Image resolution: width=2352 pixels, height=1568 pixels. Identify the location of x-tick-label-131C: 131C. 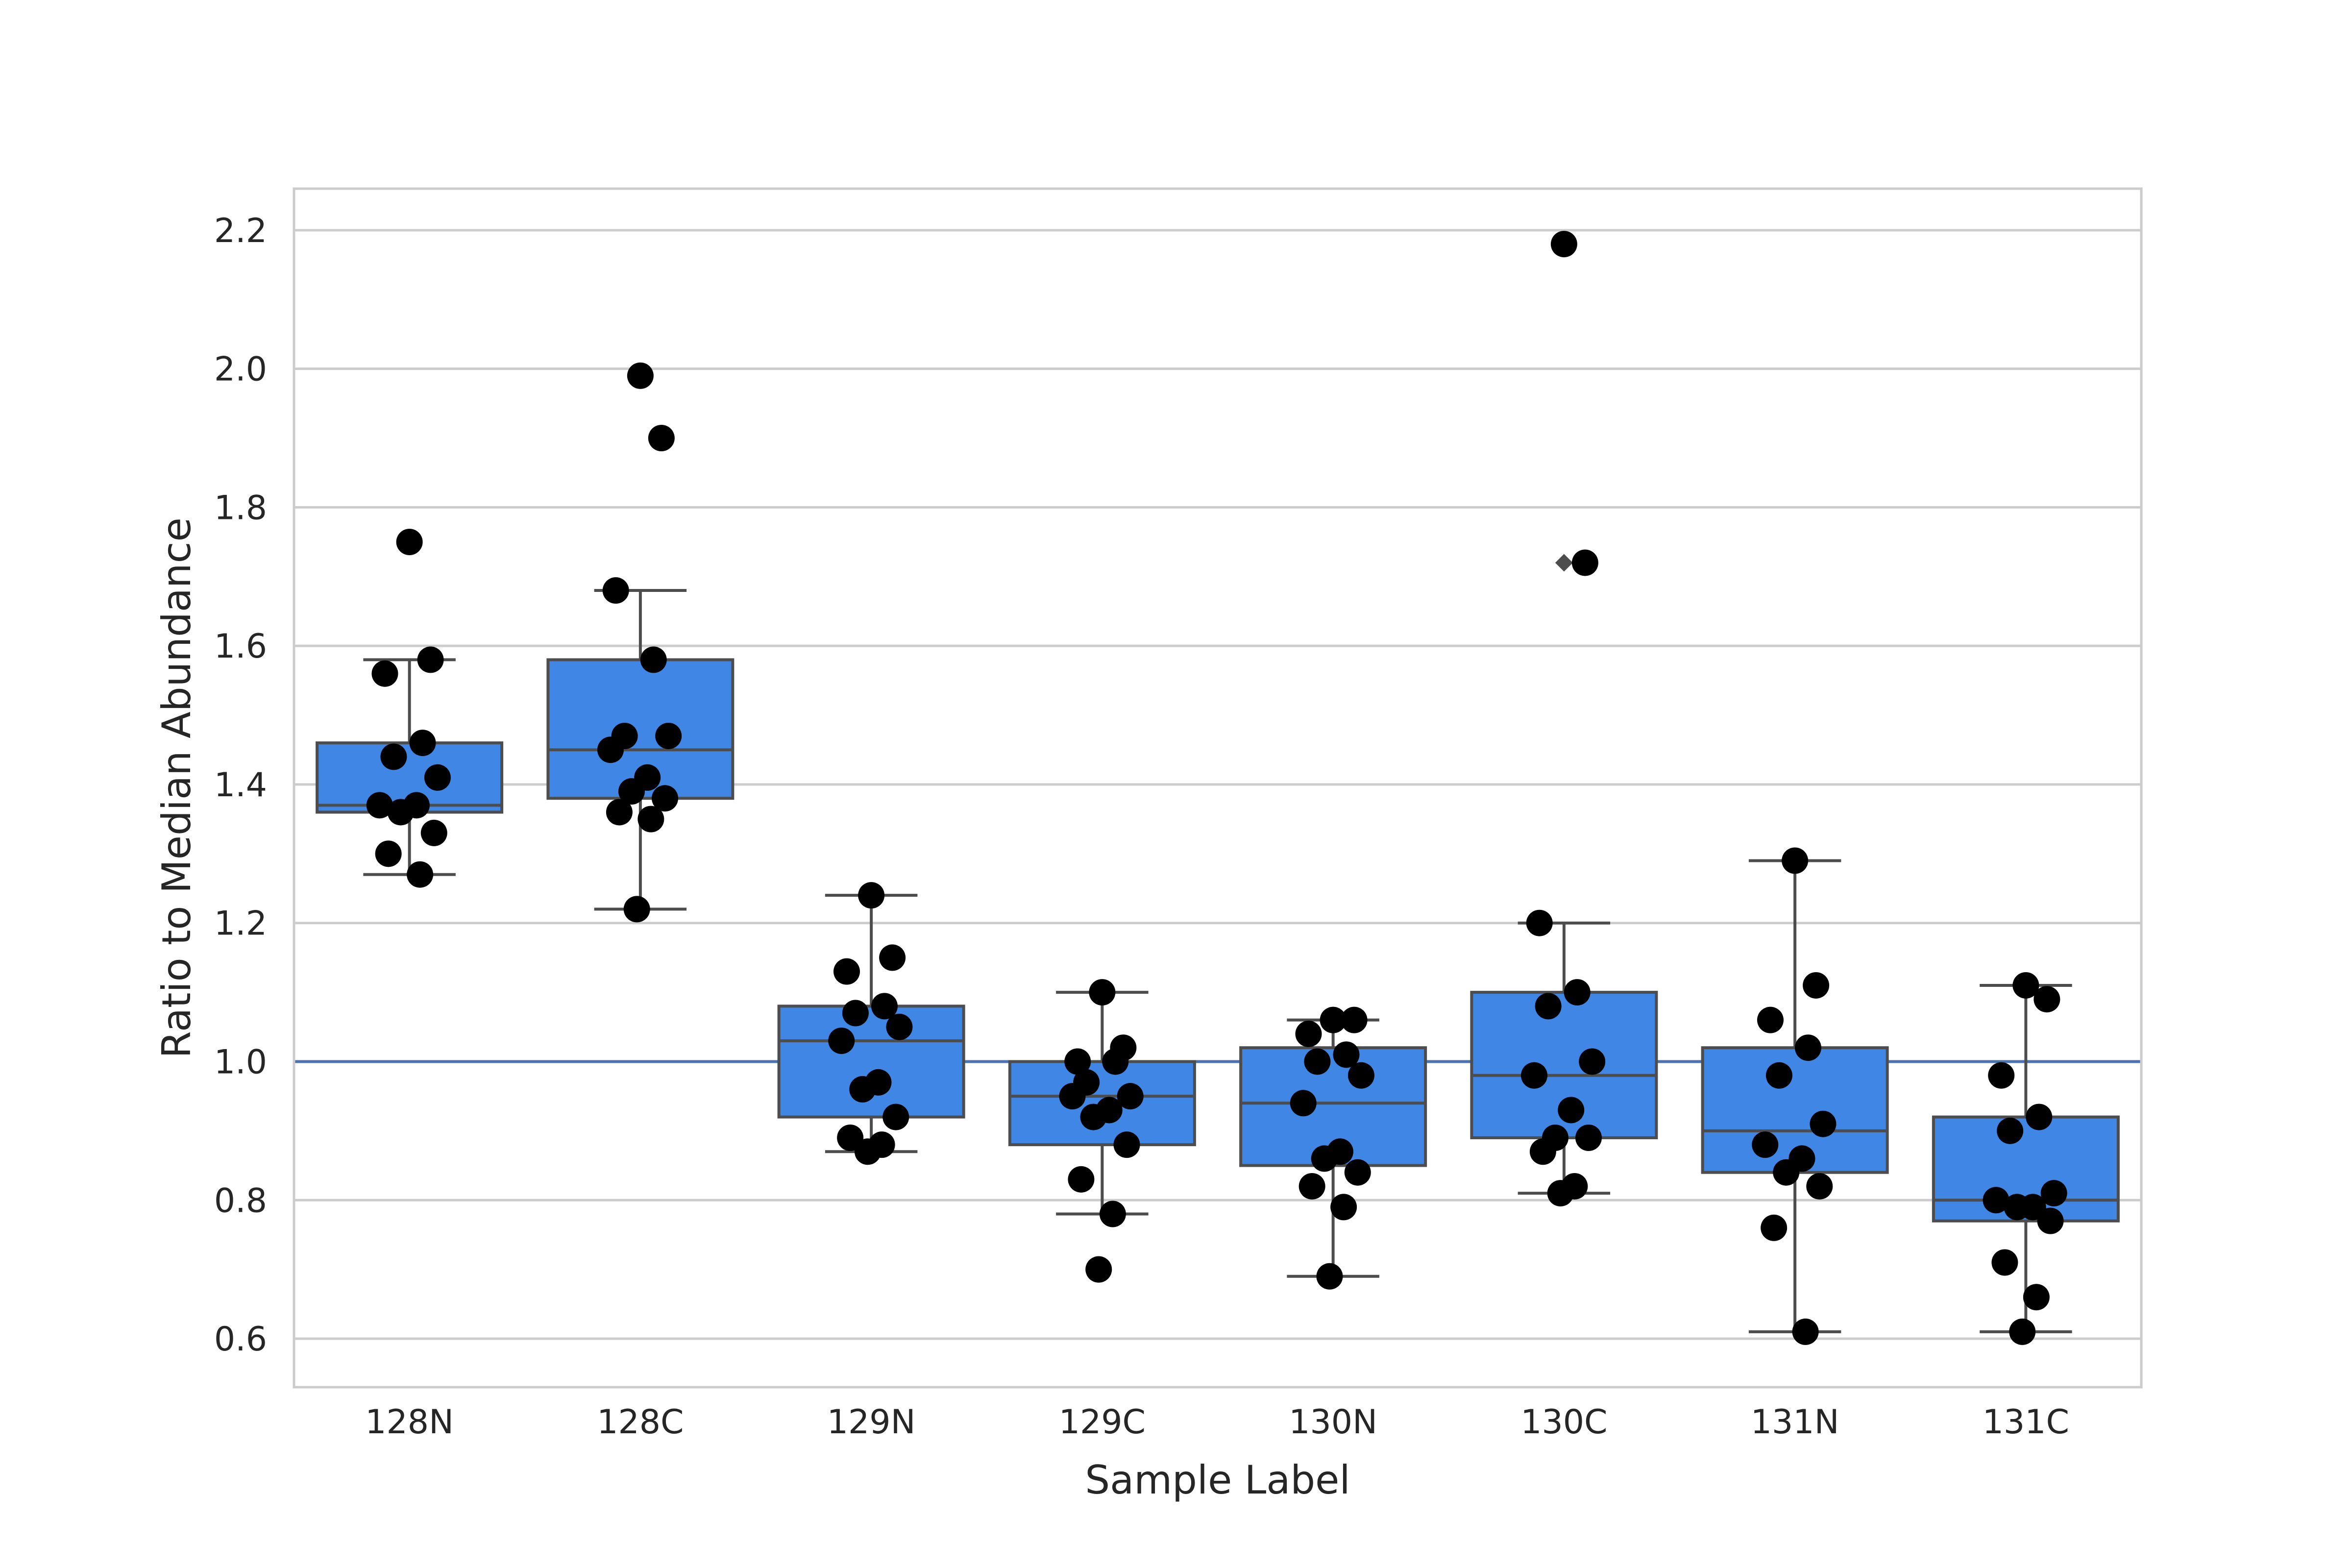
(2026, 1422).